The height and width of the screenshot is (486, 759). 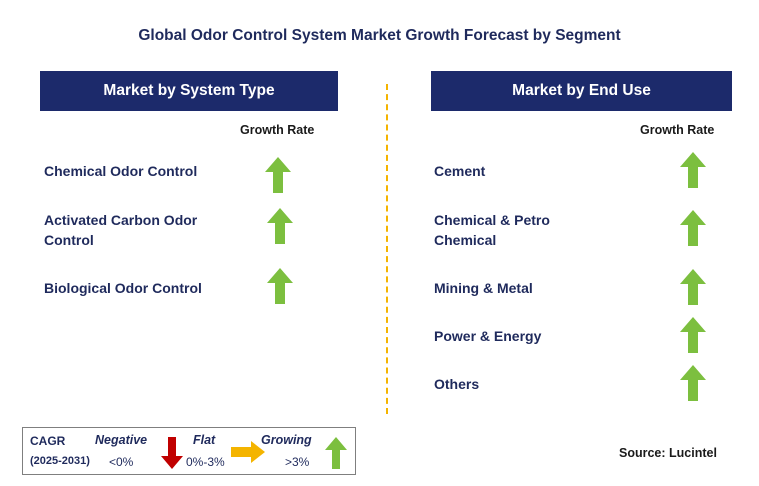 What do you see at coordinates (189, 91) in the screenshot?
I see `system-type-header: Market by System Type` at bounding box center [189, 91].